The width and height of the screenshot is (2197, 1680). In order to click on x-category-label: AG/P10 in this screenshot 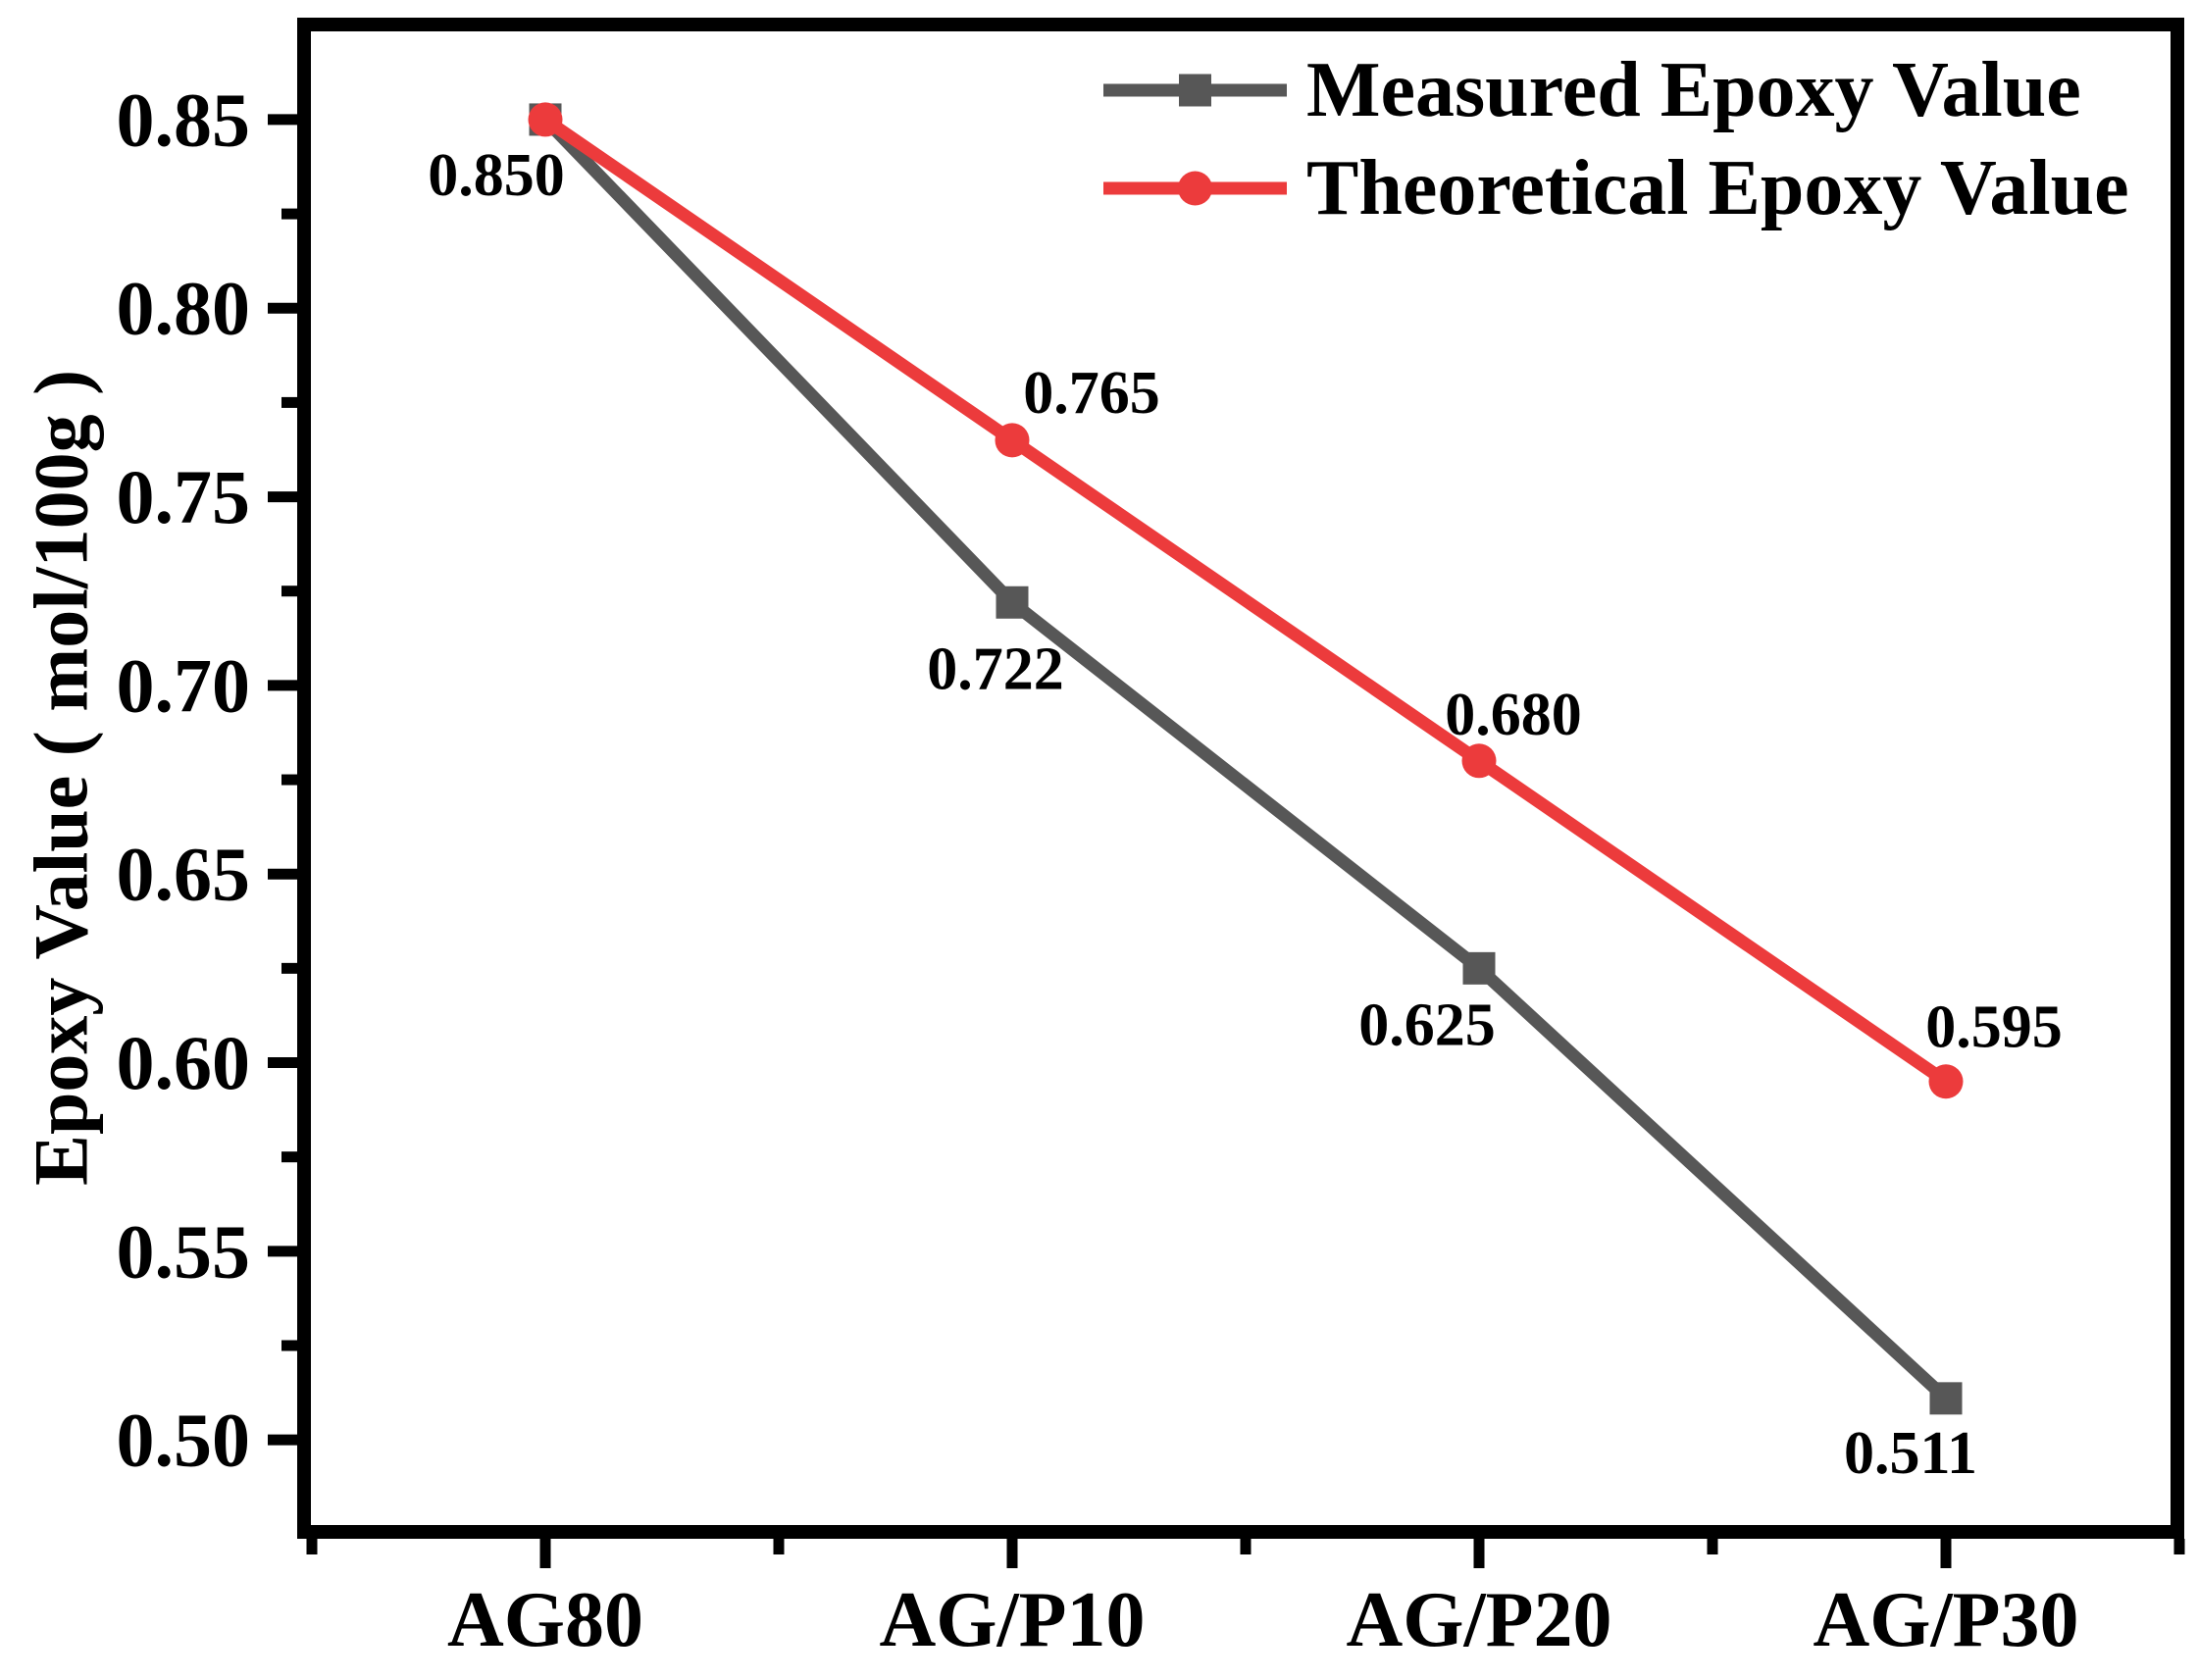, I will do `click(1012, 1620)`.